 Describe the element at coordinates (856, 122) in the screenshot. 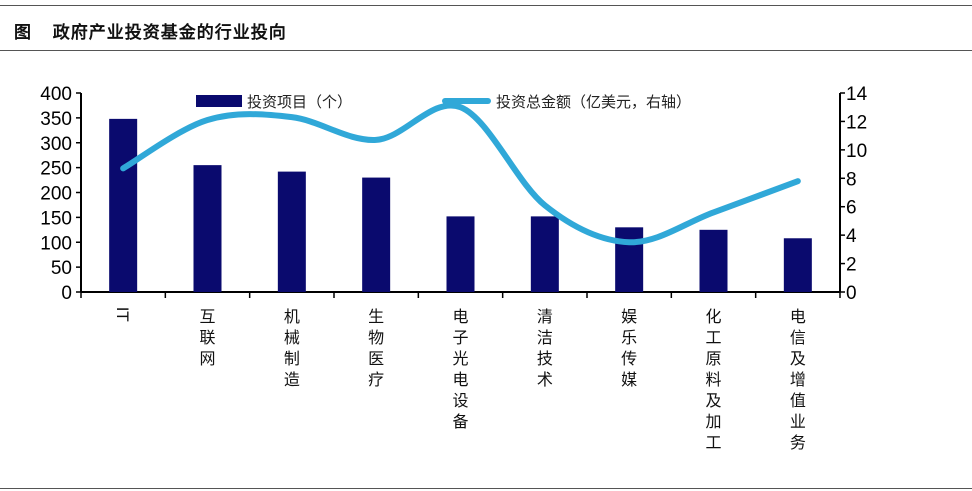

I see `right-tick-label: 12` at that location.